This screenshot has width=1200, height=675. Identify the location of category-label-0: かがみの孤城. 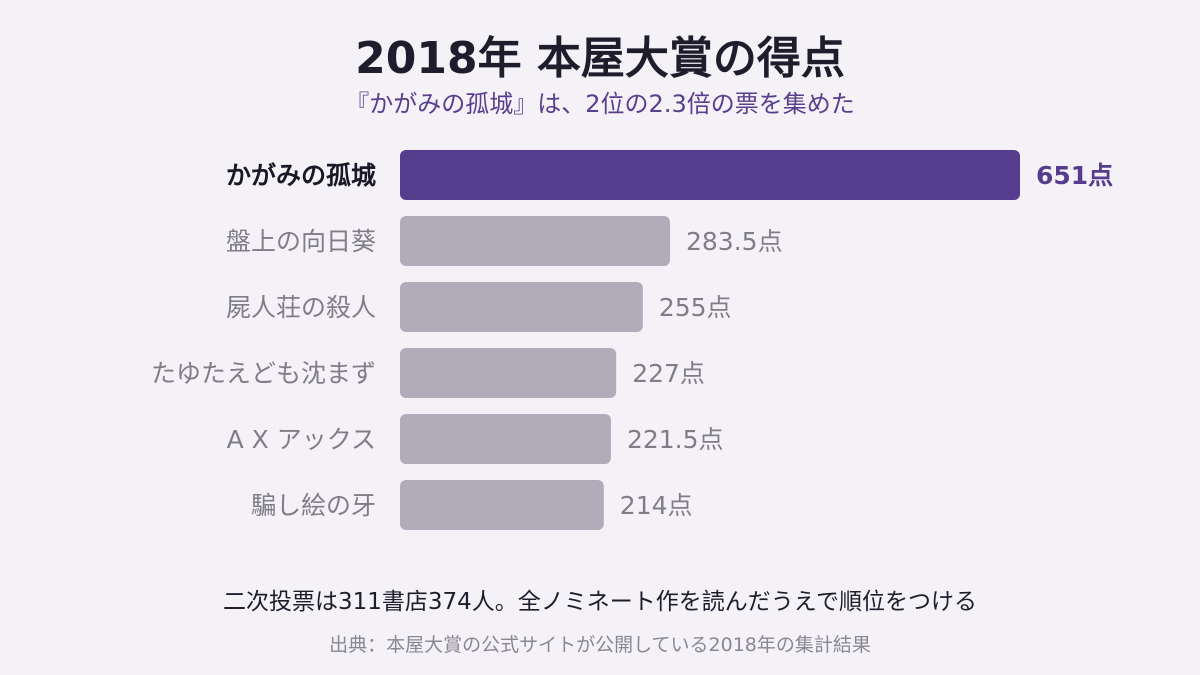
(301, 175).